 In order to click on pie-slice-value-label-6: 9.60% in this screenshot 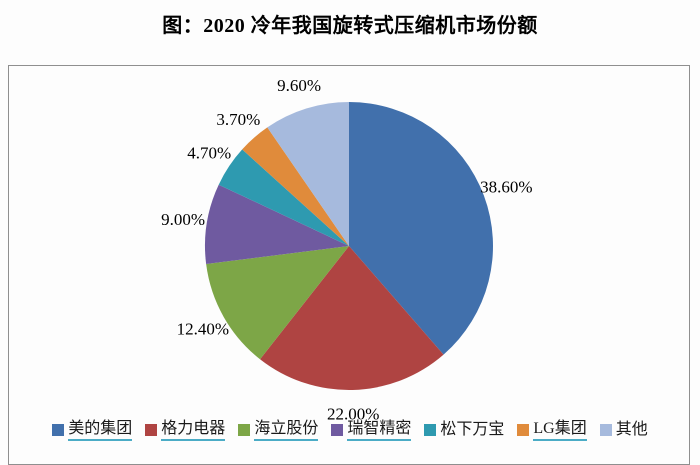, I will do `click(299, 85)`.